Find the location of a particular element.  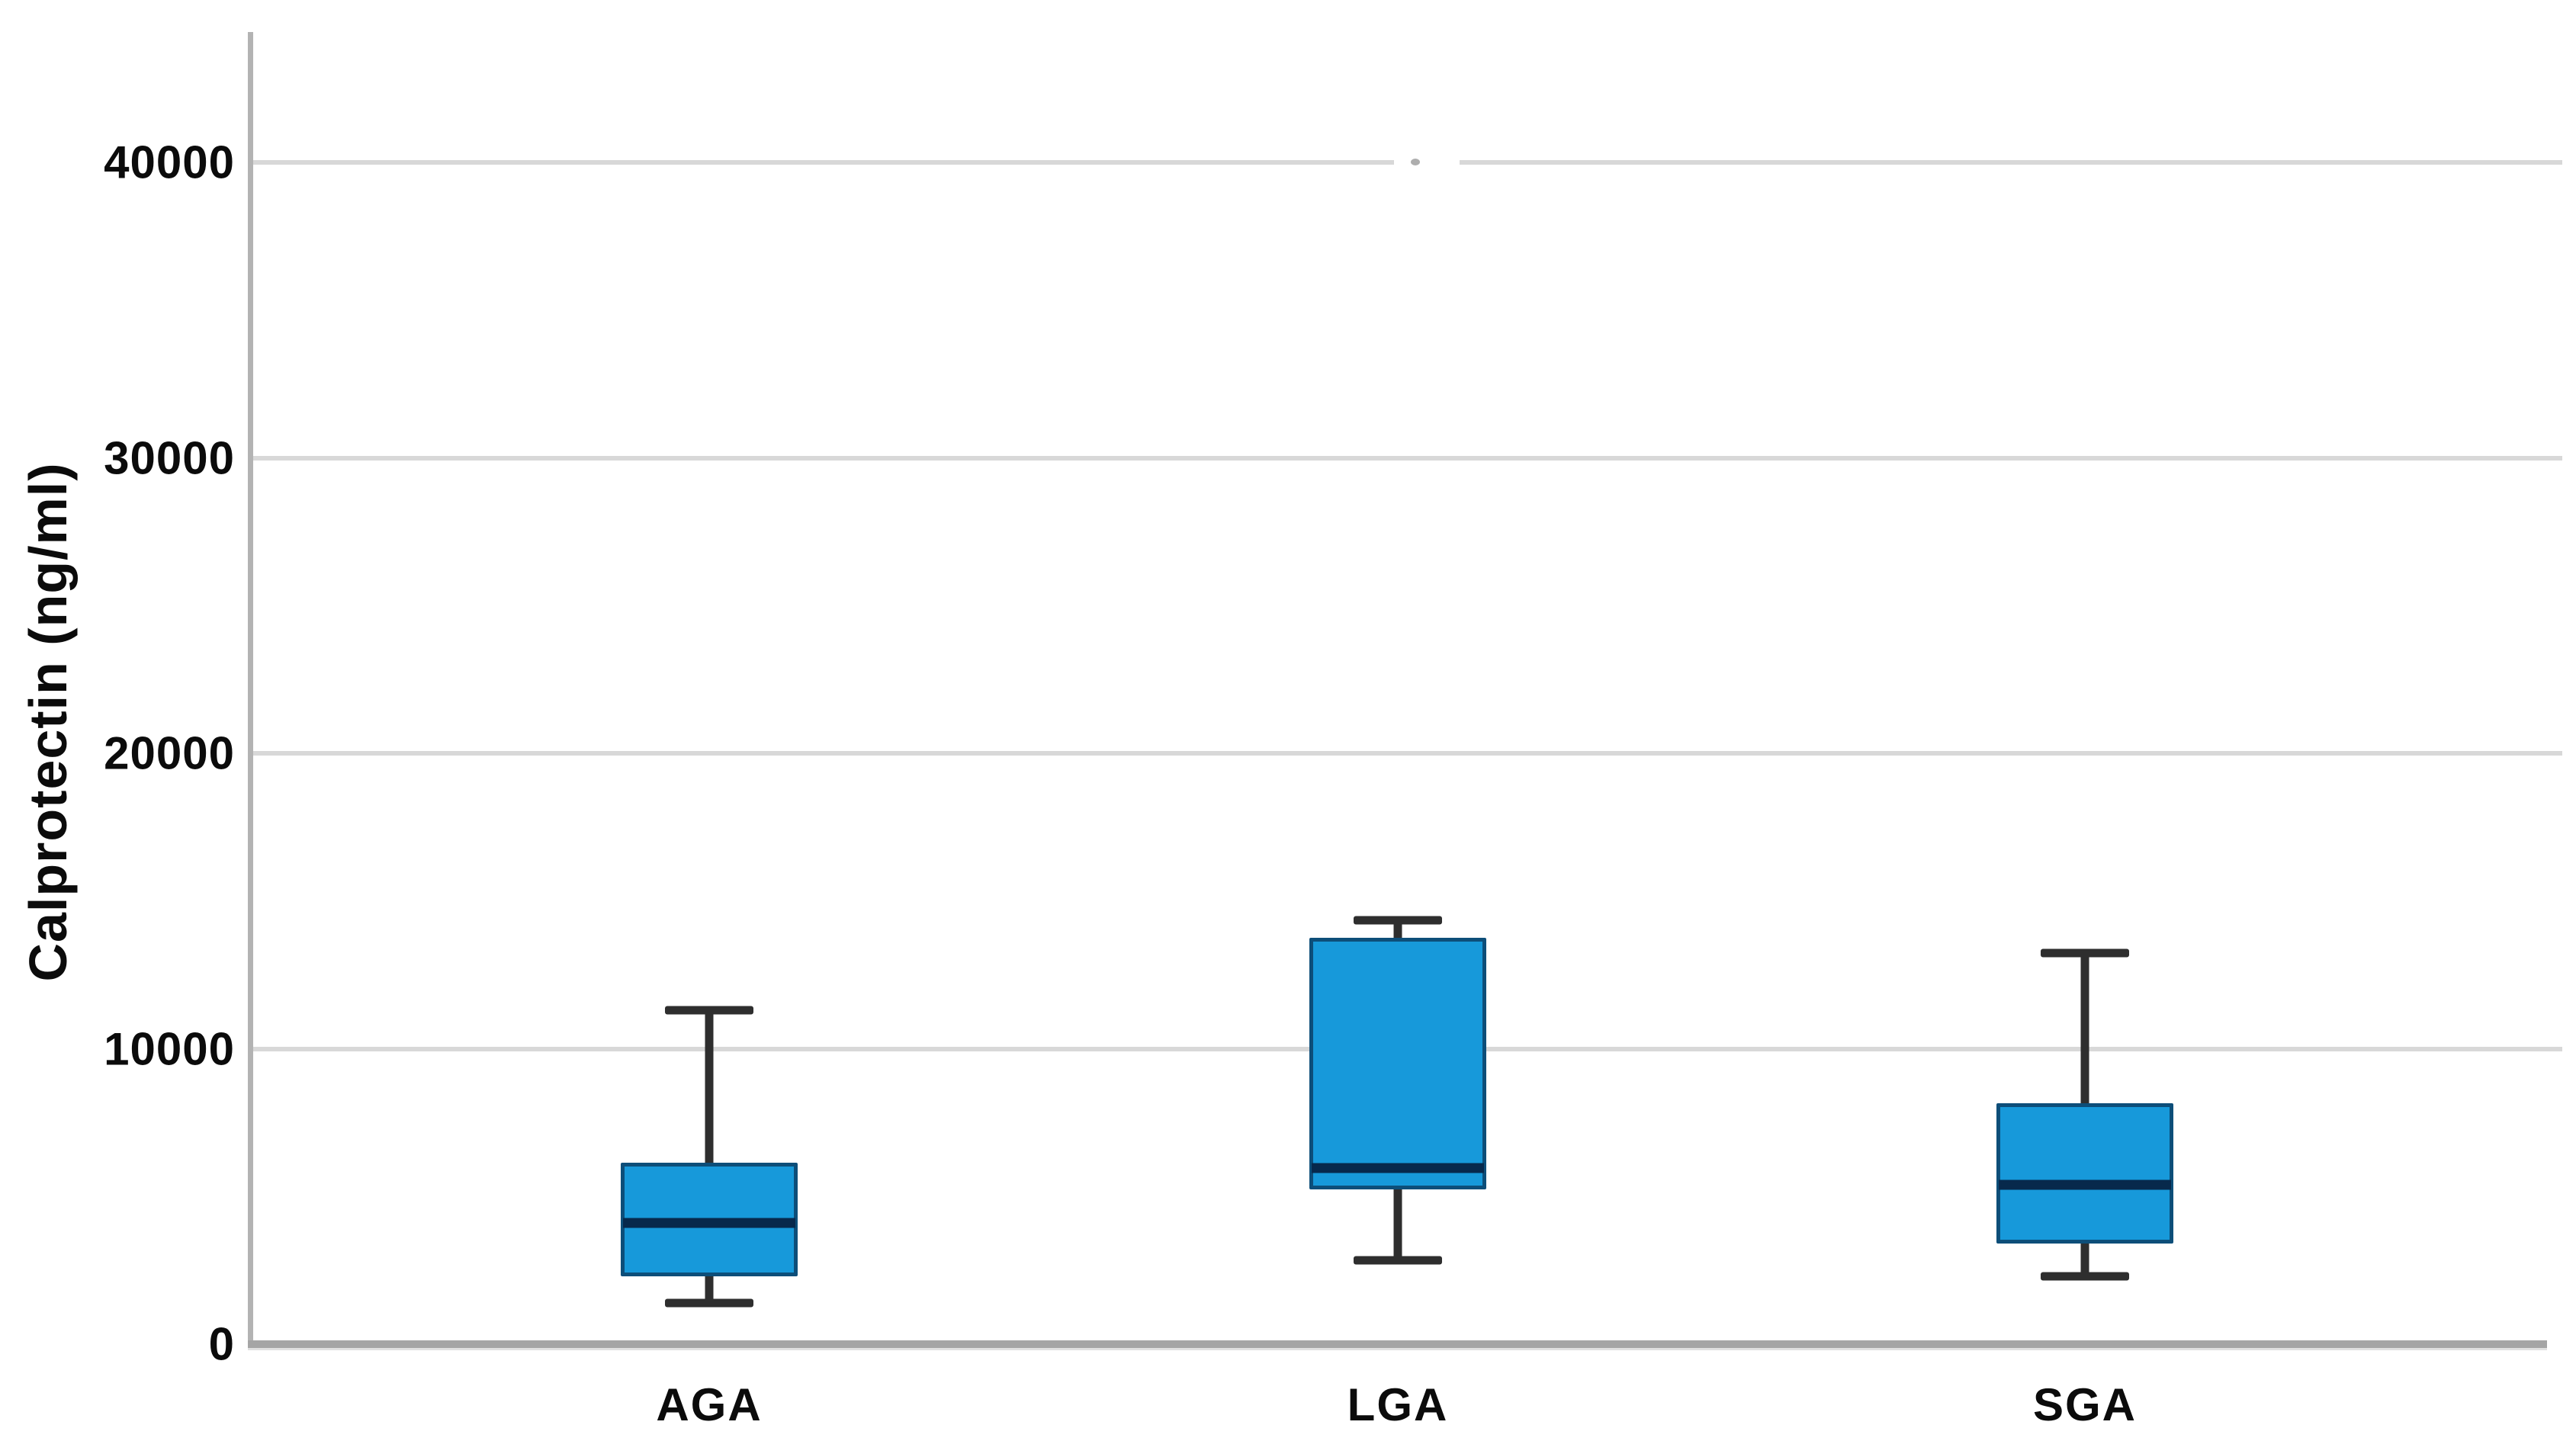

y-tick-label: 20000 is located at coordinates (169, 753).